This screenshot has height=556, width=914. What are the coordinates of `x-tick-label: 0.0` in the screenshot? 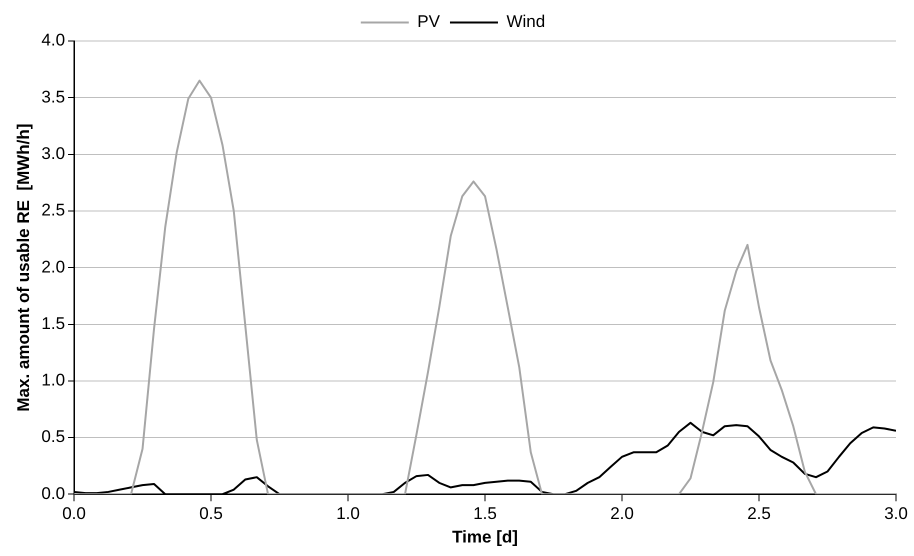 It's located at (74, 514).